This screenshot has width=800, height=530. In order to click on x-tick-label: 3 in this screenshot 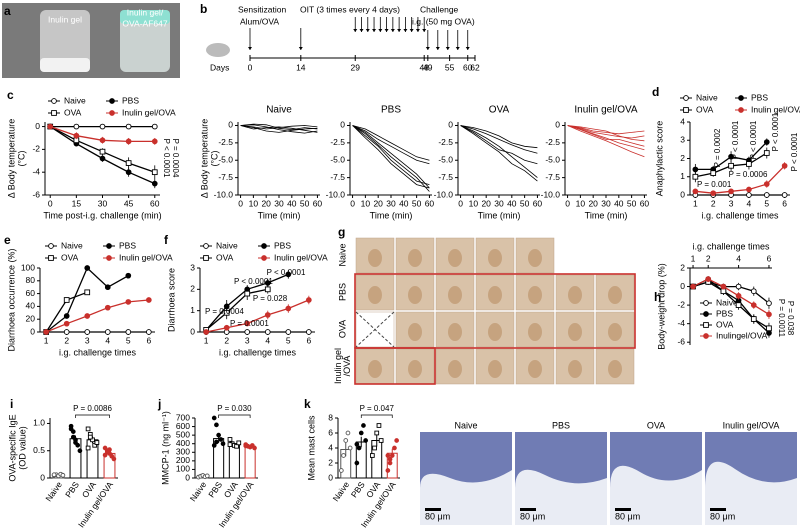, I will do `click(247, 340)`.